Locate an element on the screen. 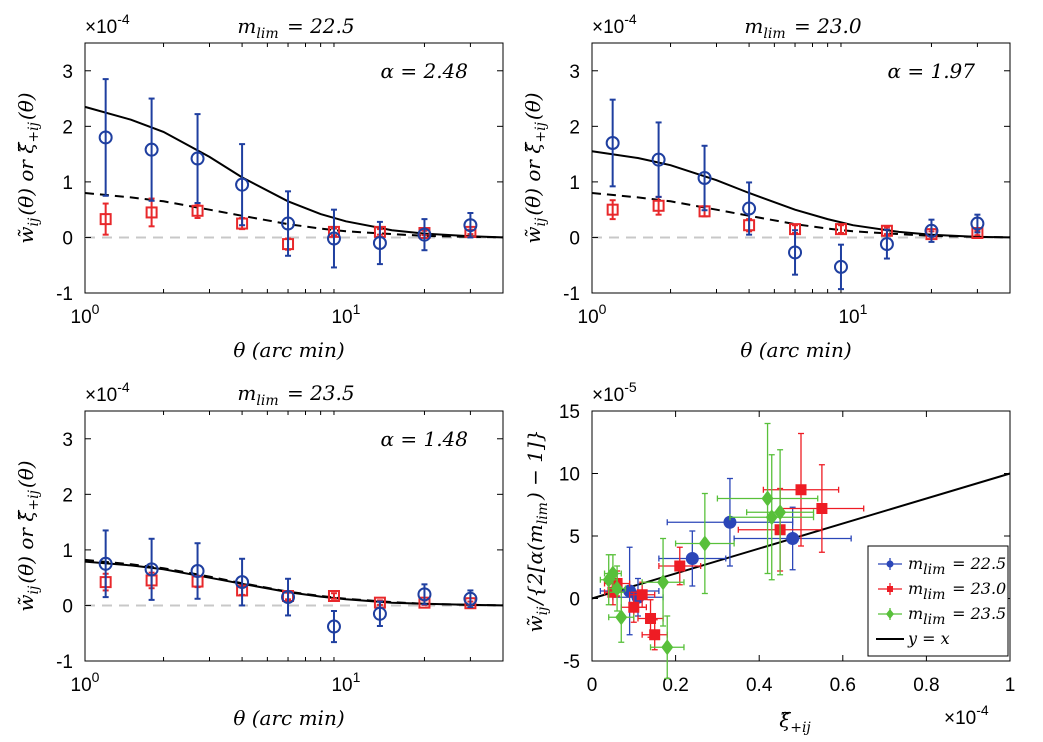 This screenshot has height=742, width=1043. alpha-annotation: α = 2.48 is located at coordinates (424, 71).